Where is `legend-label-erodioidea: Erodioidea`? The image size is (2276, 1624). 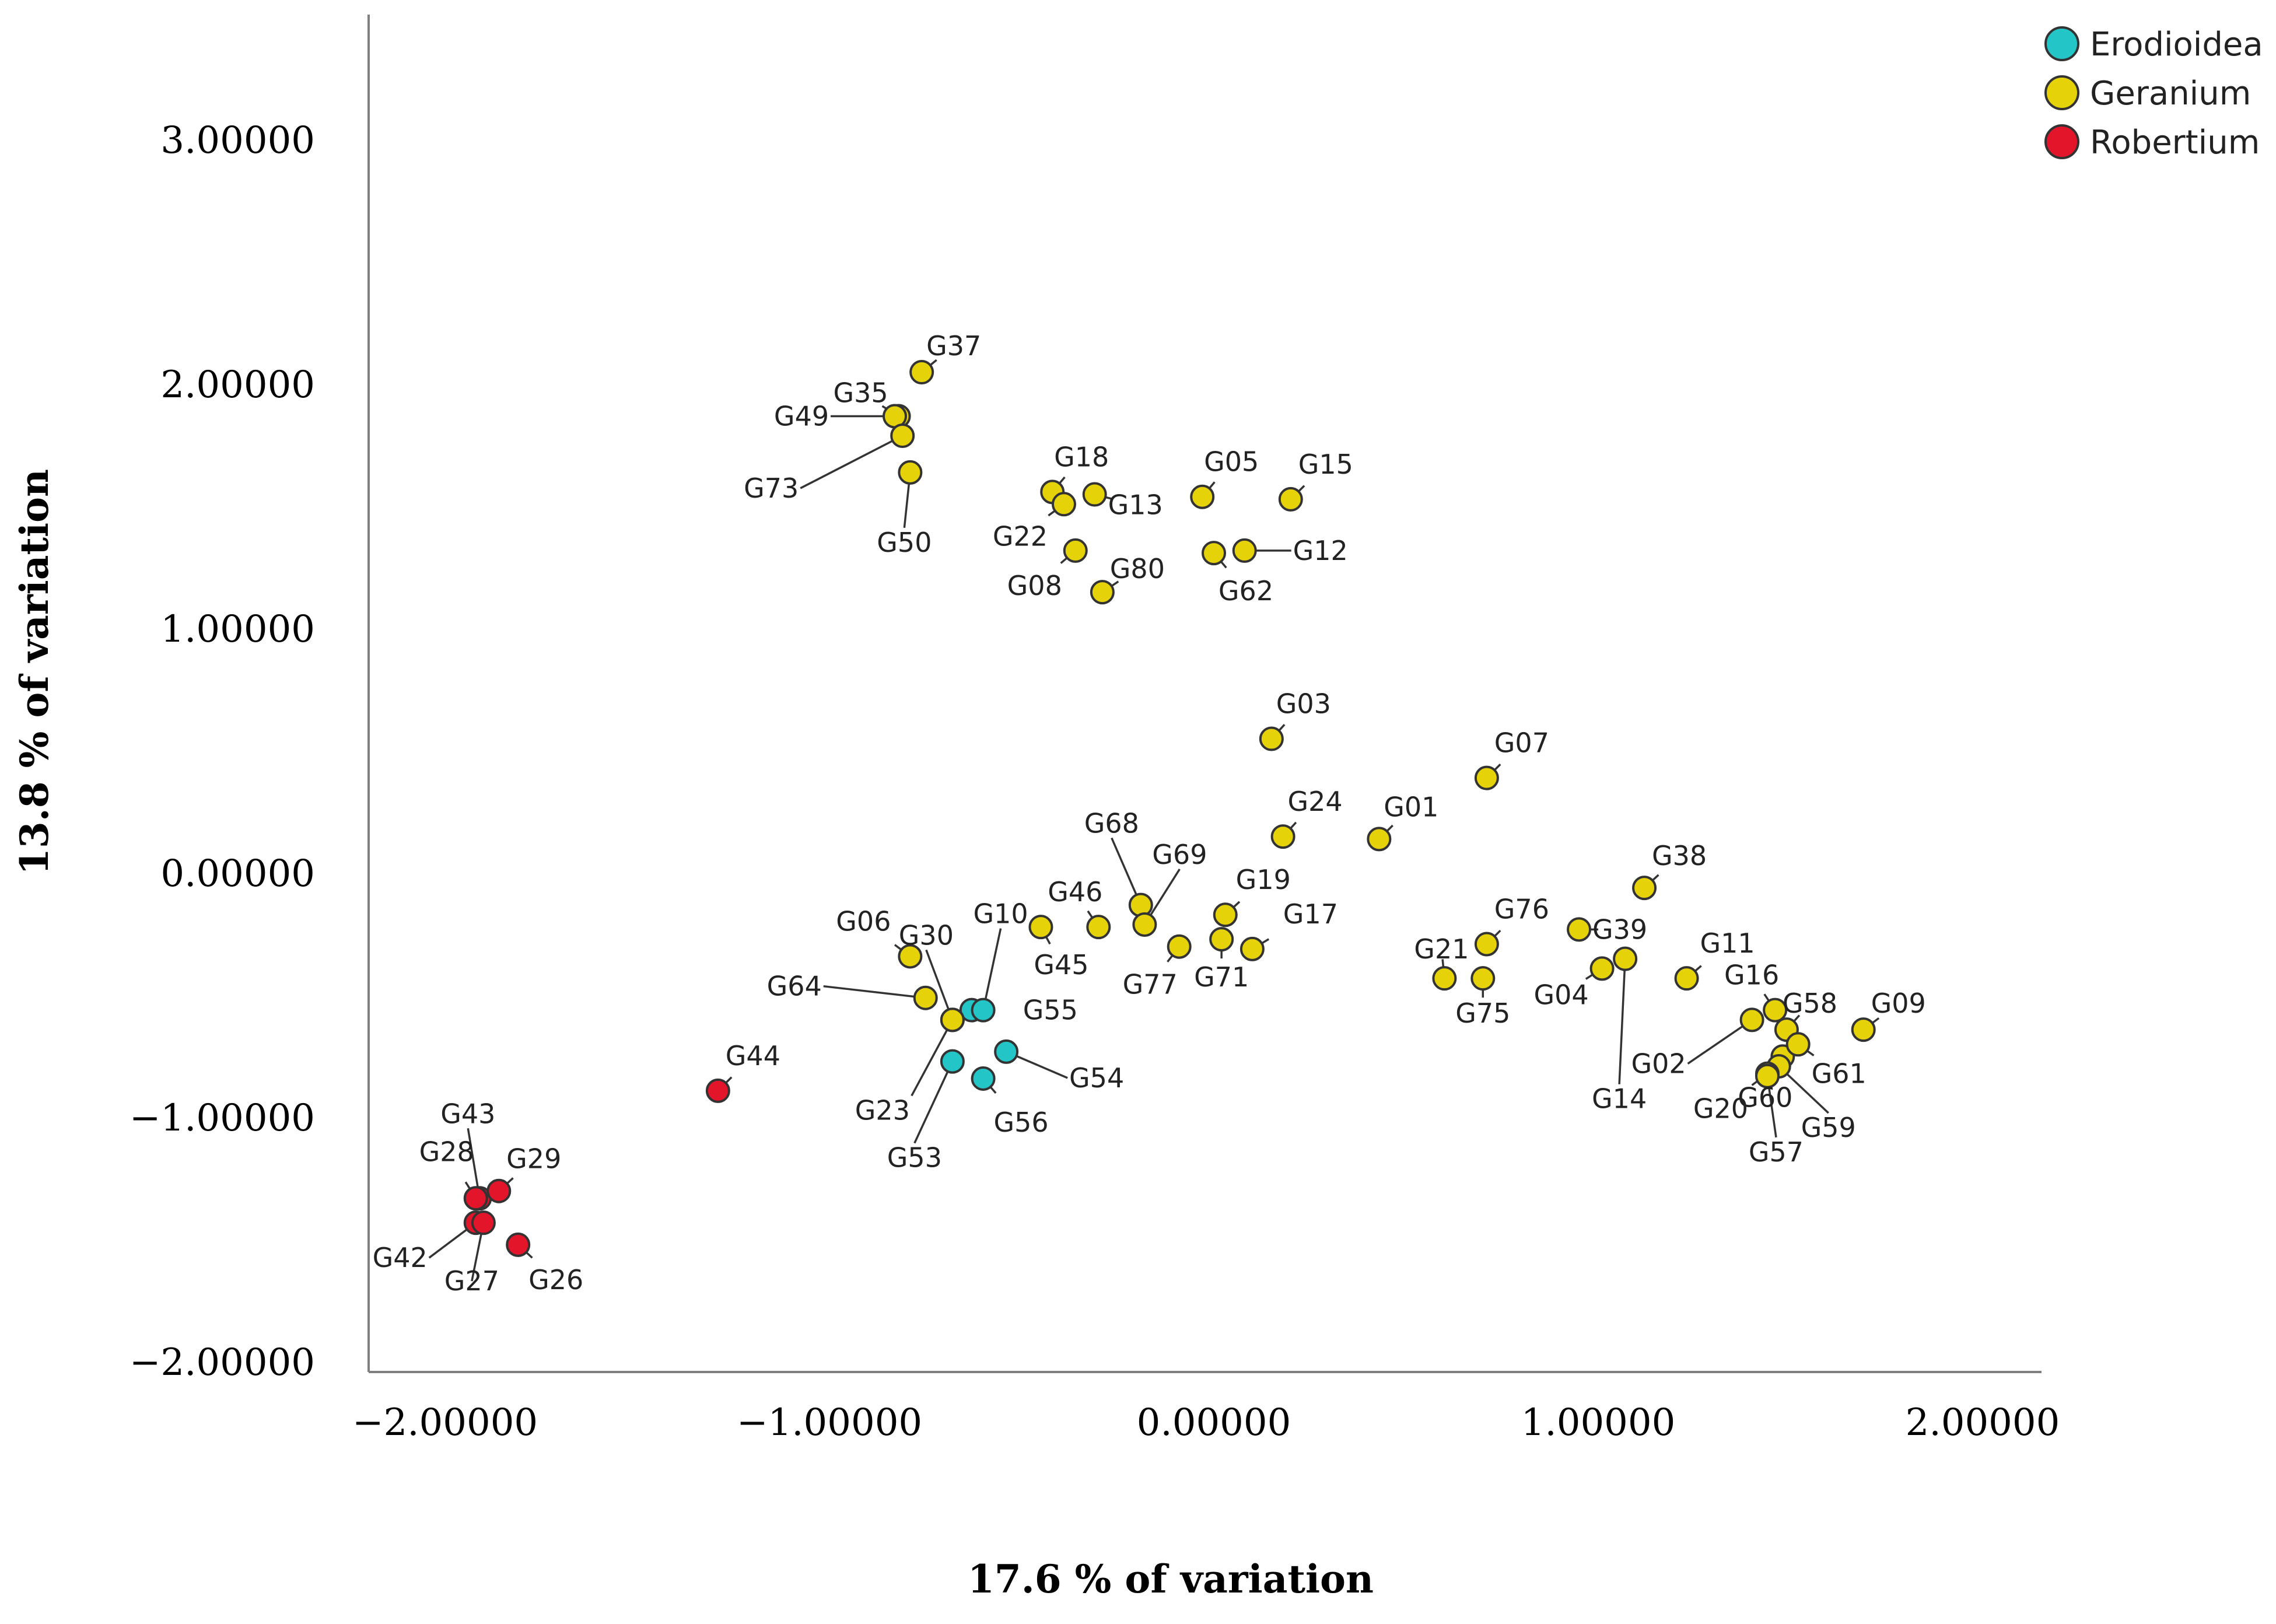 legend-label-erodioidea: Erodioidea is located at coordinates (2177, 45).